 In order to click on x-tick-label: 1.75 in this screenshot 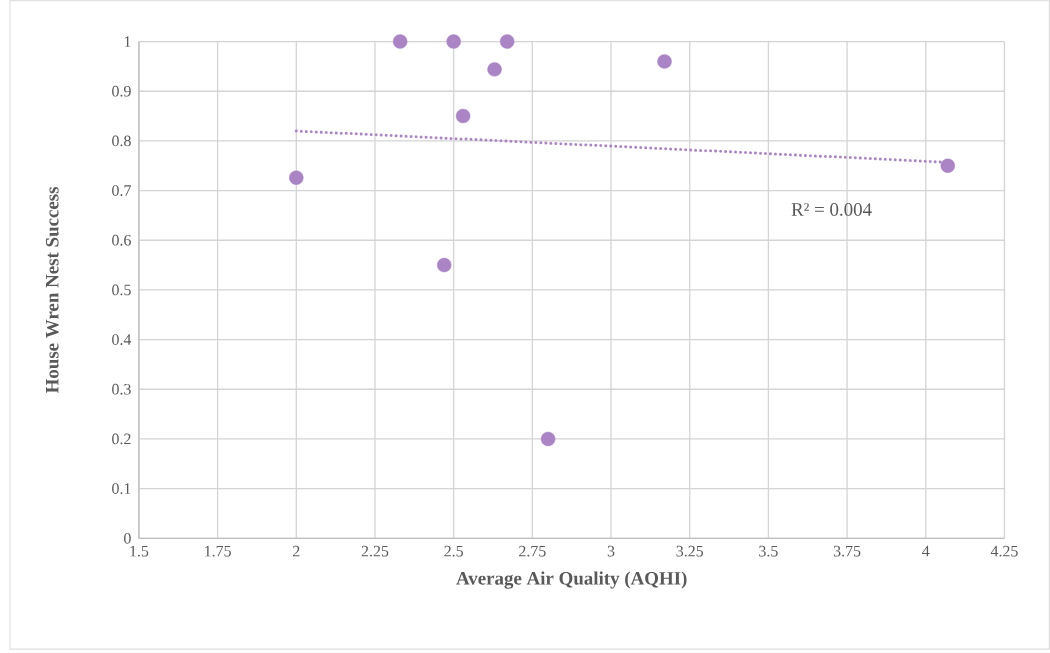, I will do `click(218, 551)`.